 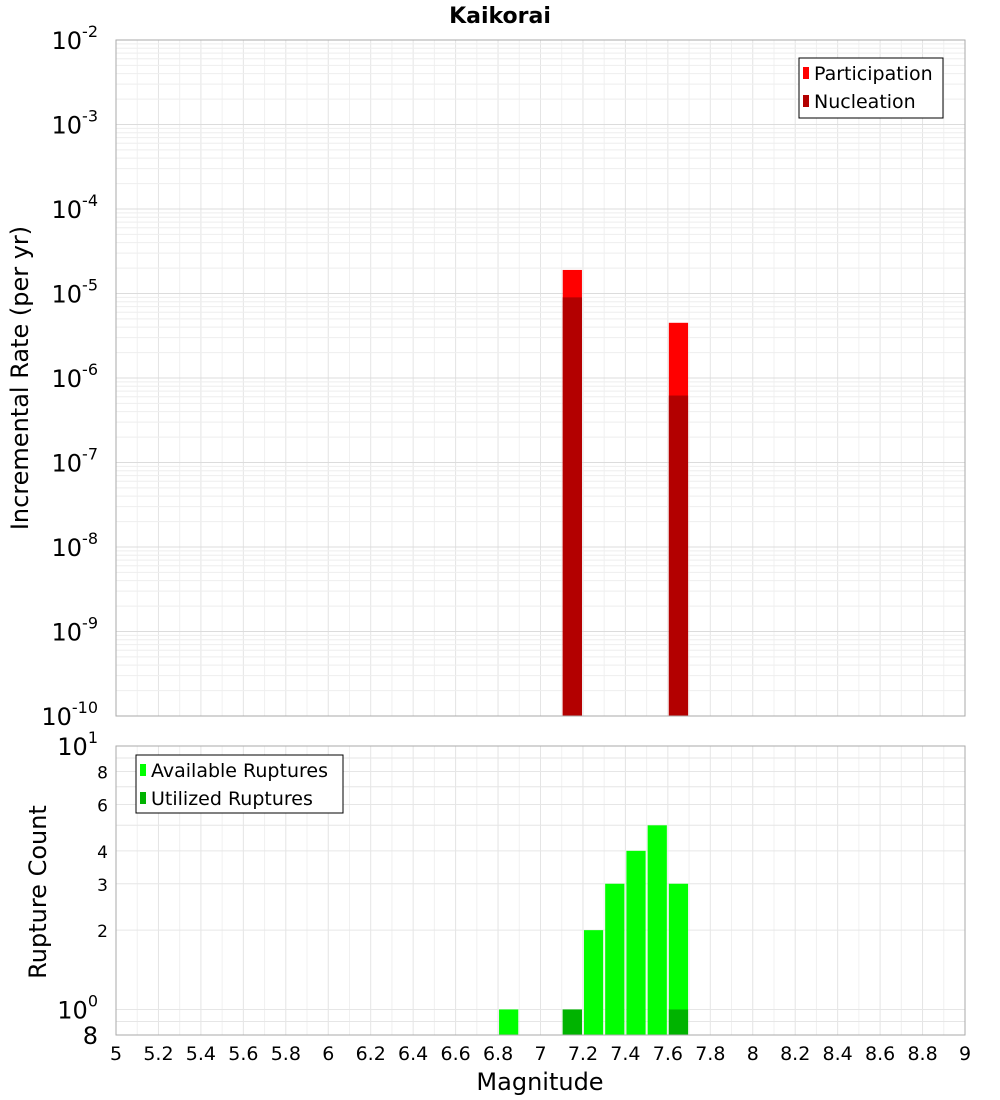 I want to click on count-legend: Available Ruptures Utilized Ruptures, so click(x=239, y=784).